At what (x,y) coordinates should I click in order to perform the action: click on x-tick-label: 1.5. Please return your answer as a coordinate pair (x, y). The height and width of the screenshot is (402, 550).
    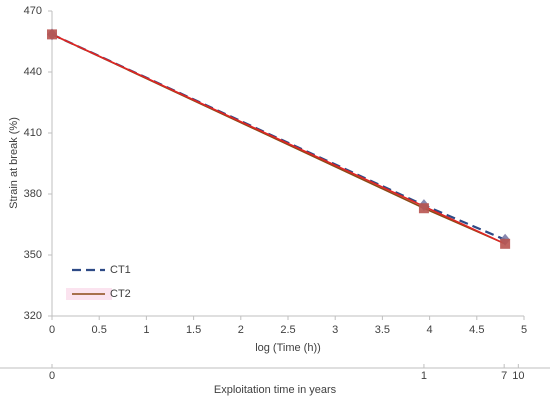
    Looking at the image, I should click on (193, 330).